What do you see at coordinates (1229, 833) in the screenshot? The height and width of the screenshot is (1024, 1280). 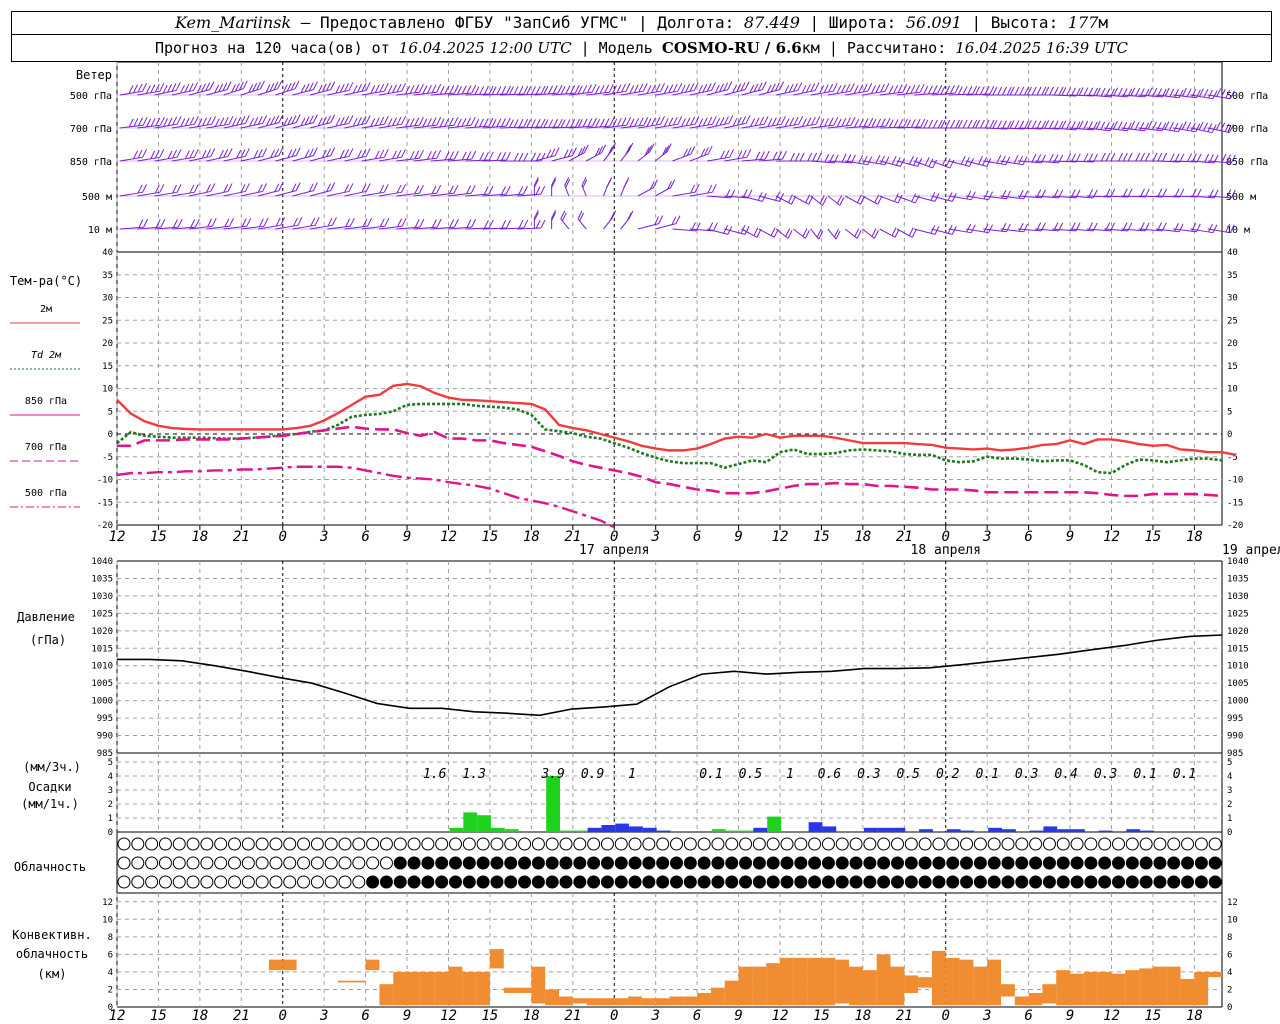 I see `precip-tick-right: 0` at bounding box center [1229, 833].